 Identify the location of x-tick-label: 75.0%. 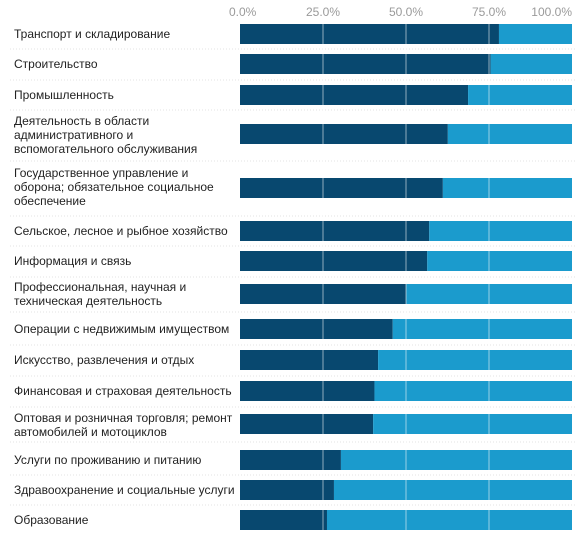
(489, 12).